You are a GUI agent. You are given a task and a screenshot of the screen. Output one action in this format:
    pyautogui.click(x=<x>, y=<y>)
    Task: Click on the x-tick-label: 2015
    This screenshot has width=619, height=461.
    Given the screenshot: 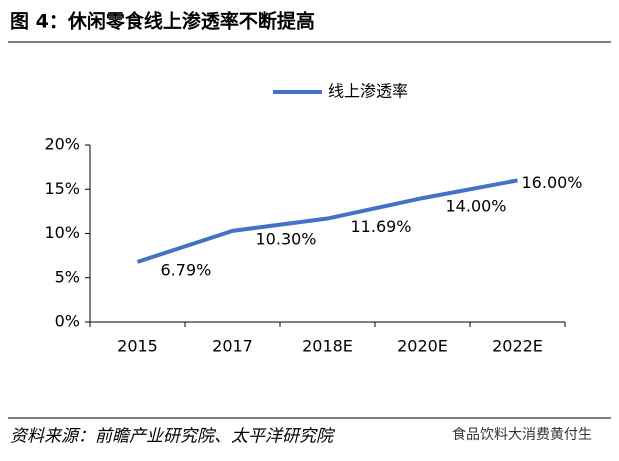 What is the action you would take?
    pyautogui.click(x=137, y=346)
    